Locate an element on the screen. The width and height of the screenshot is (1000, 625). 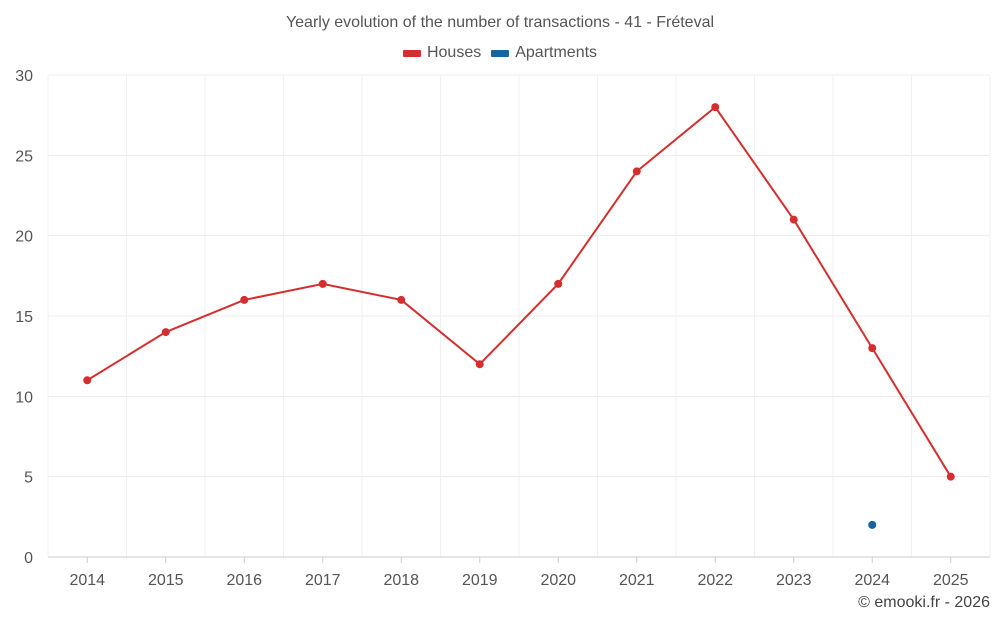
legend-item-houses: Houses is located at coordinates (442, 53).